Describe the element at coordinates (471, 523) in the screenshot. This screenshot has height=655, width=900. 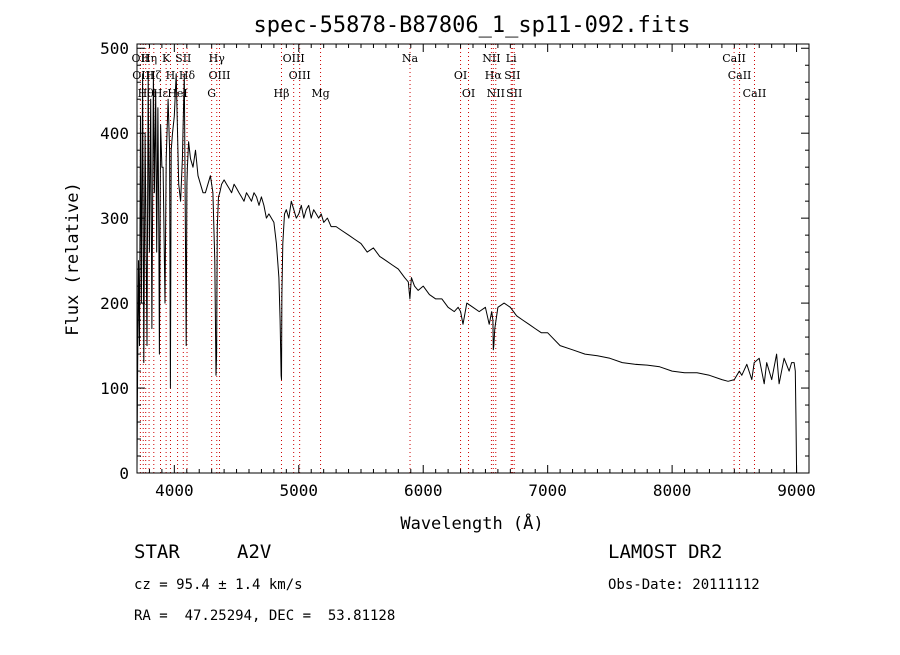
I see `x-axis-label: Wavelength (Å)` at that location.